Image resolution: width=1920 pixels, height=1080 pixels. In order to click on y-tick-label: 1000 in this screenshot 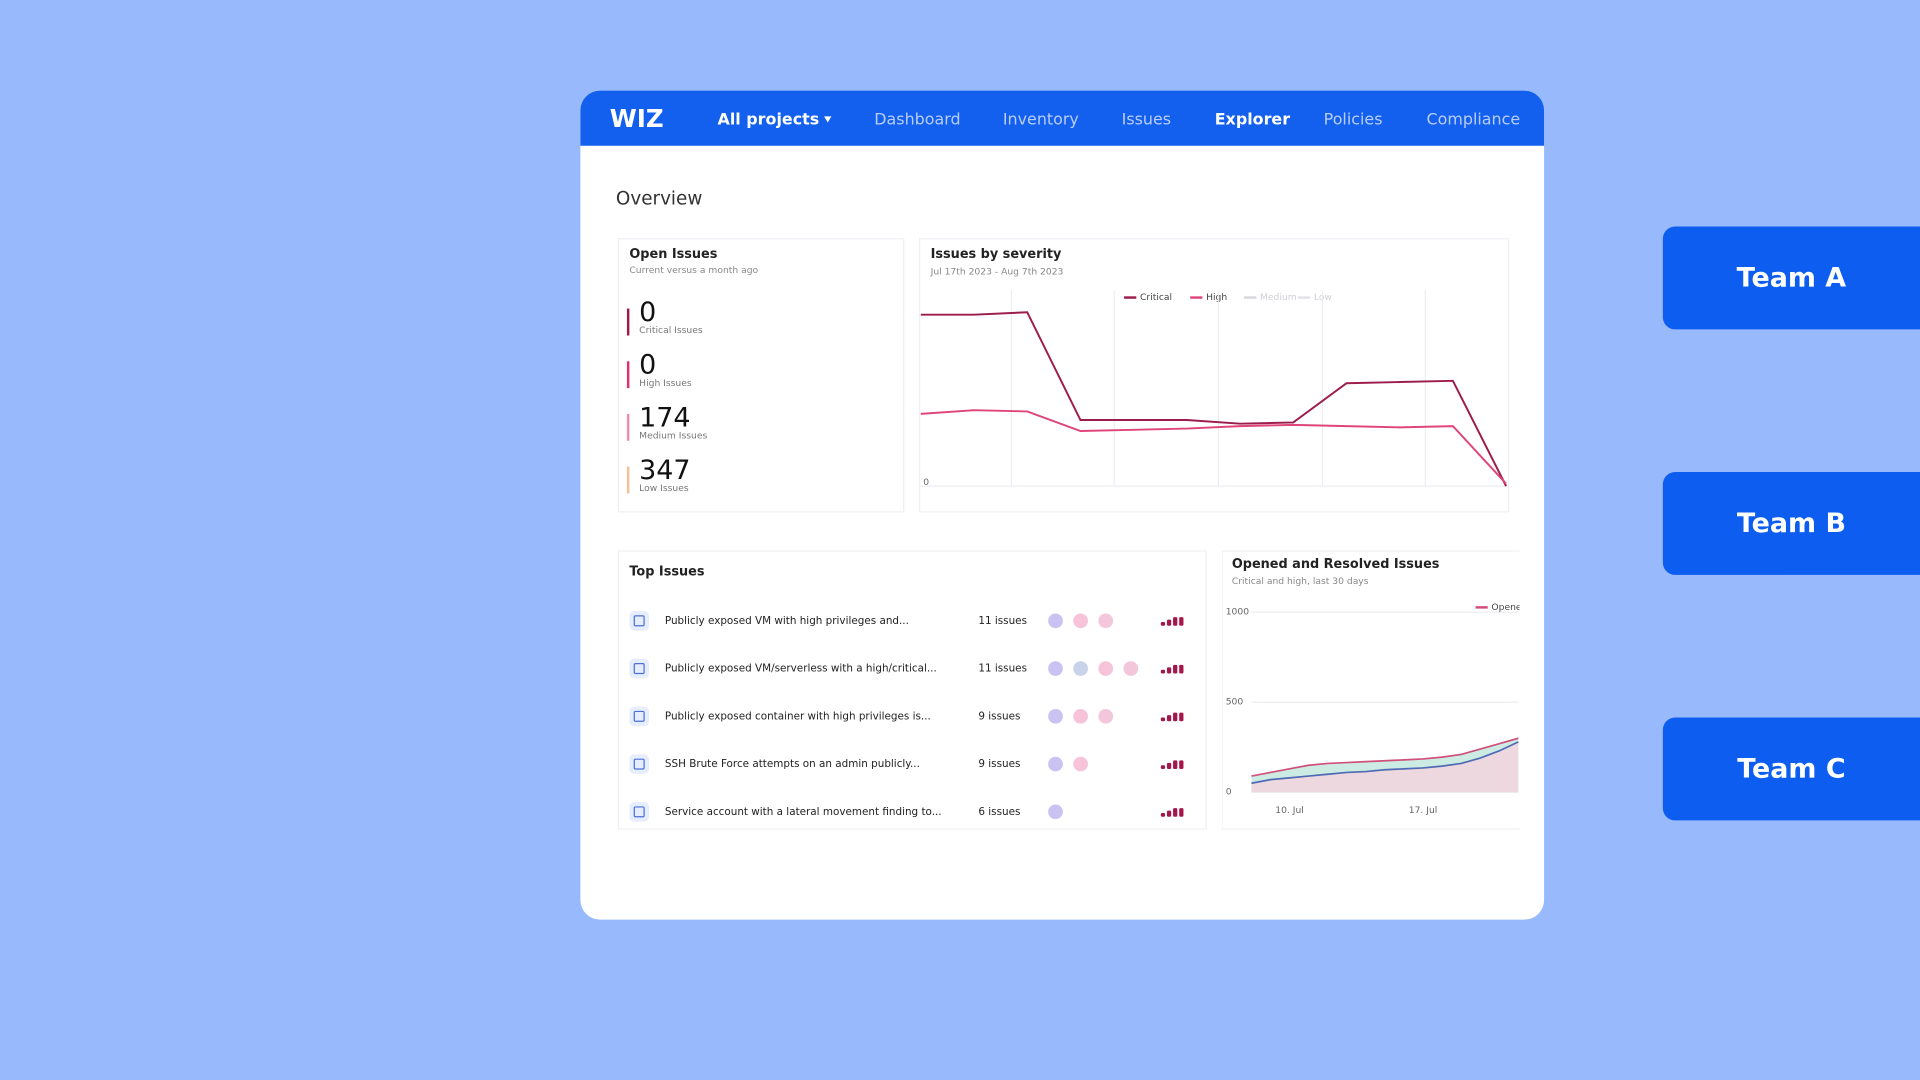, I will do `click(1238, 612)`.